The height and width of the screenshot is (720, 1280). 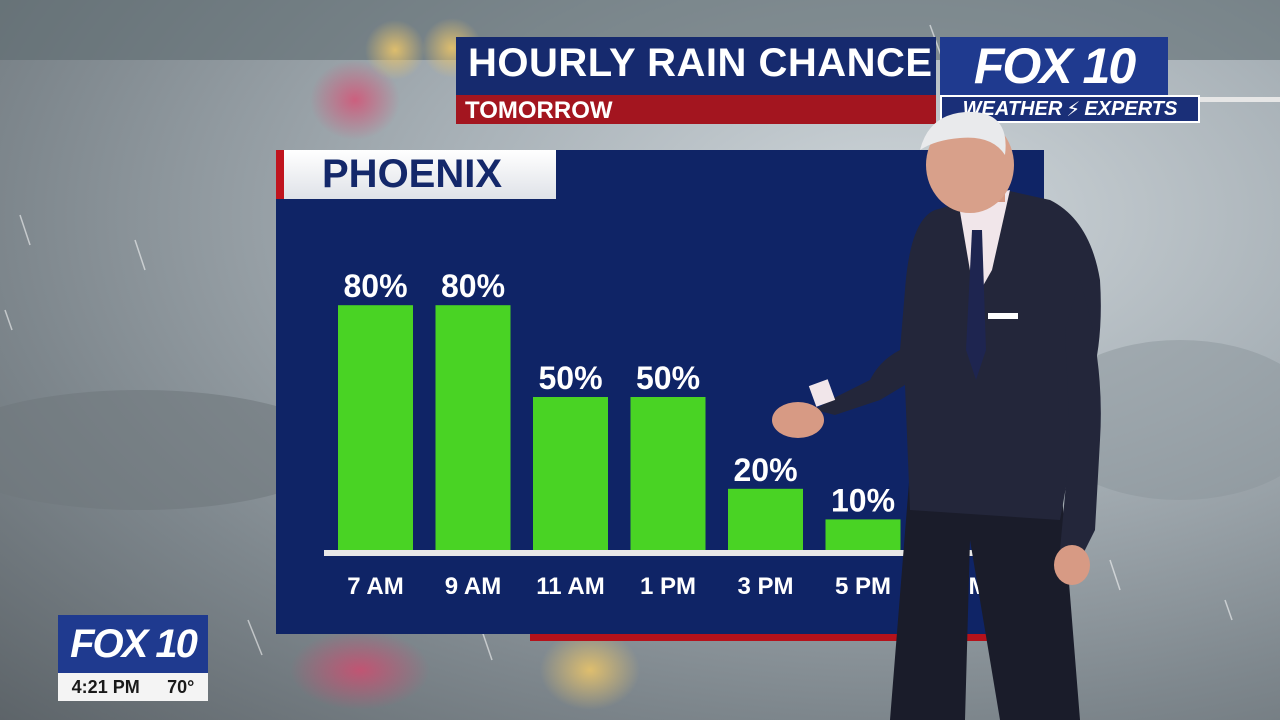 I want to click on x-tick-label: 7 AM, so click(x=375, y=586).